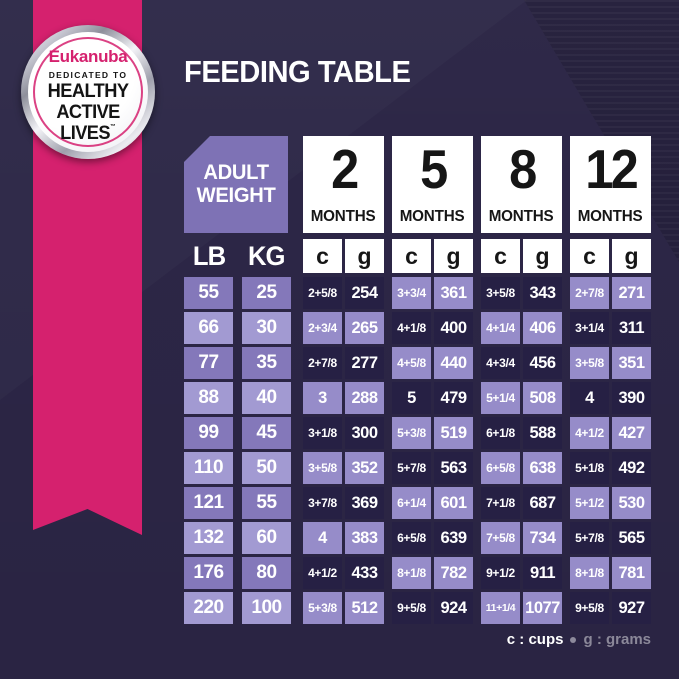 The image size is (679, 679). I want to click on grams-value-cell: 512, so click(364, 608).